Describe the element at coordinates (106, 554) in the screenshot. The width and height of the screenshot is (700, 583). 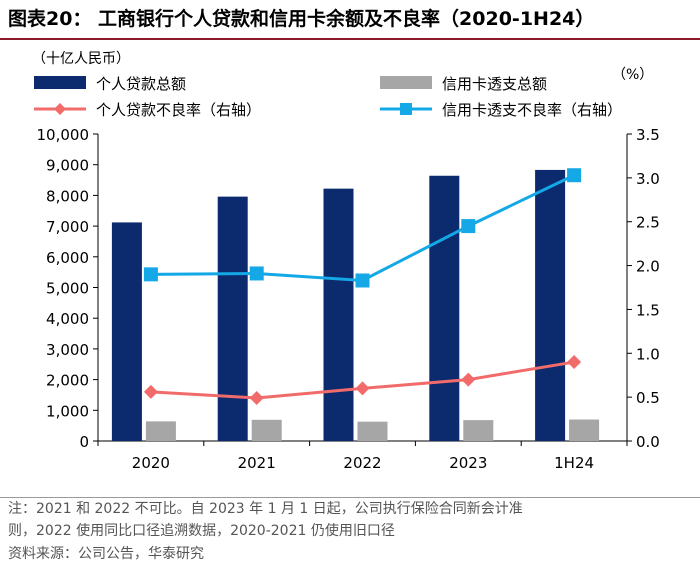
I see `source-note: 资料来源：公司公告，华泰研究` at that location.